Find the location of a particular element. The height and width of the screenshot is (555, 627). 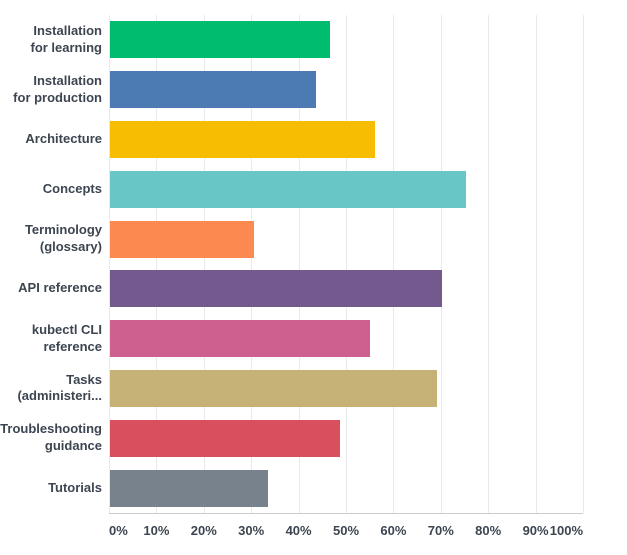

x-axis-line is located at coordinates (346, 513).